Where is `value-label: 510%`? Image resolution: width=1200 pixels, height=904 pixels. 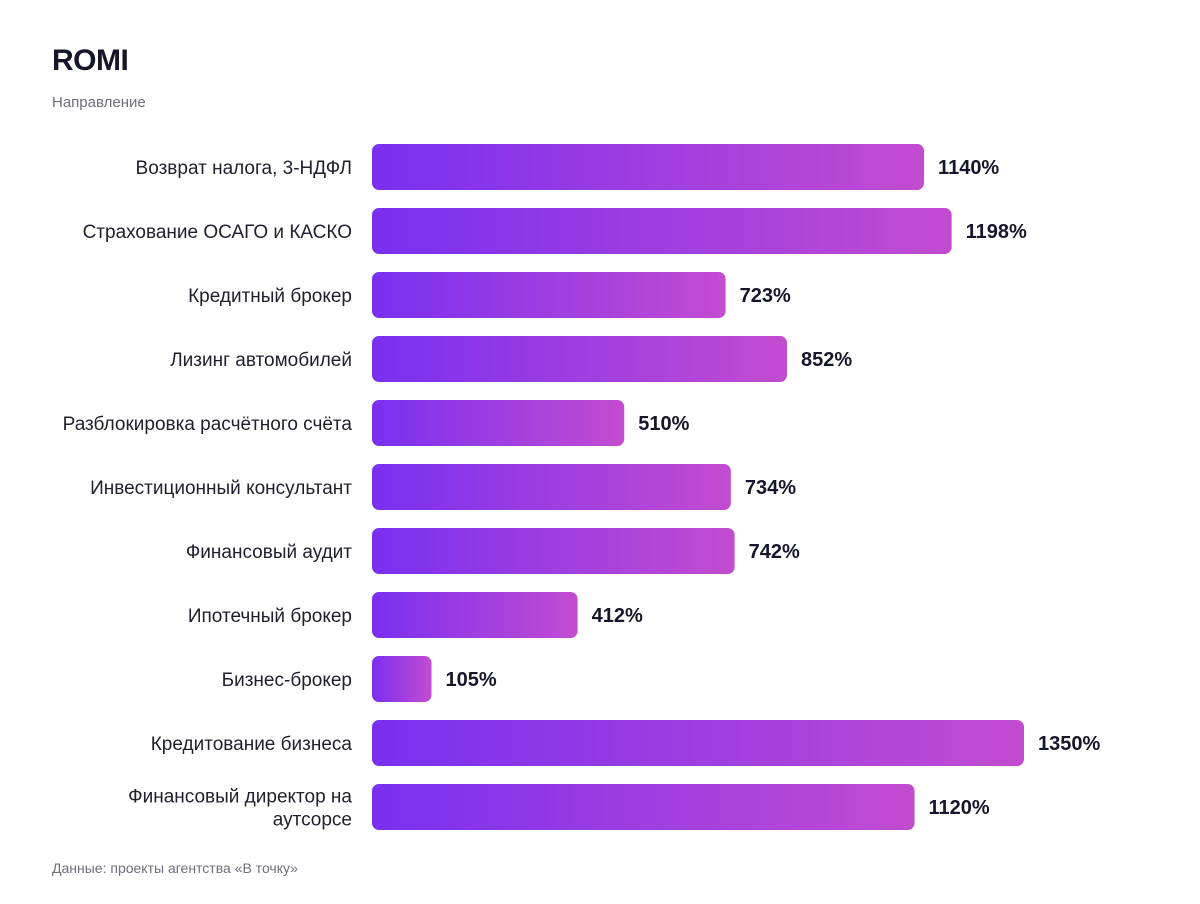
value-label: 510% is located at coordinates (663, 424).